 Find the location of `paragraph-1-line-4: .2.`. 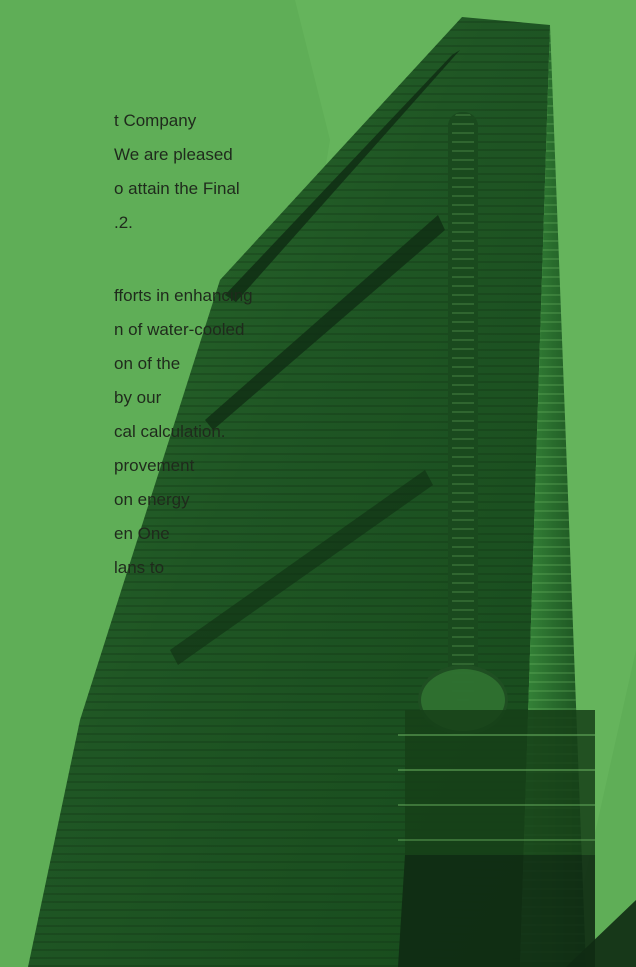

paragraph-1-line-4: .2. is located at coordinates (123, 222).